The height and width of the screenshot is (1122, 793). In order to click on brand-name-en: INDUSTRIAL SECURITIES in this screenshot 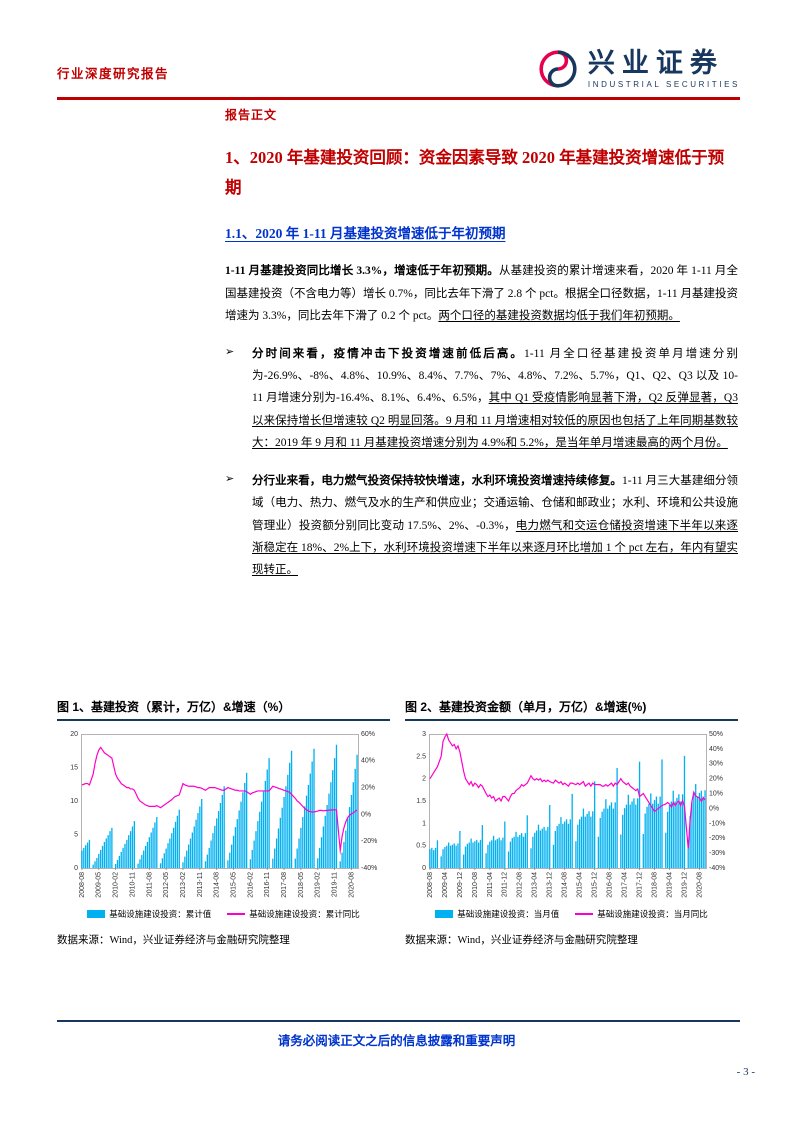, I will do `click(663, 84)`.